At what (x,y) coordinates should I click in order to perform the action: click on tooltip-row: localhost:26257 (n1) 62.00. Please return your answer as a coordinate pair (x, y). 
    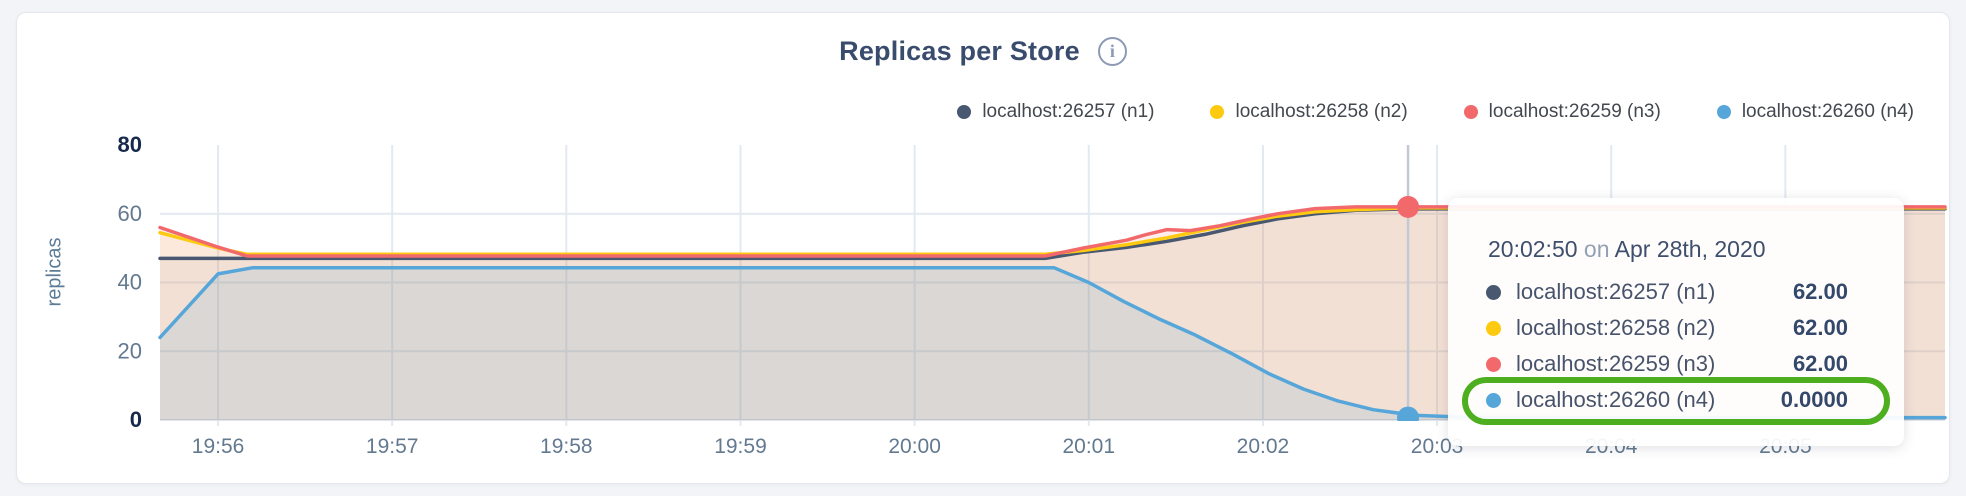
    Looking at the image, I should click on (1676, 292).